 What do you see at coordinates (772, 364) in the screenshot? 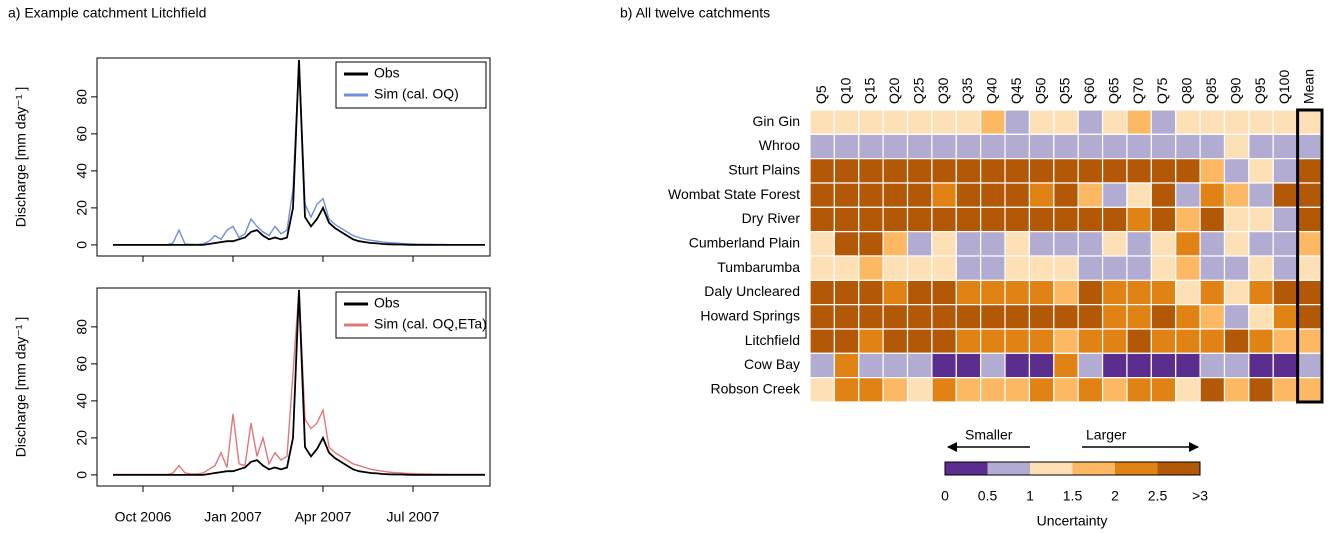
I see `row-label: Cow Bay` at bounding box center [772, 364].